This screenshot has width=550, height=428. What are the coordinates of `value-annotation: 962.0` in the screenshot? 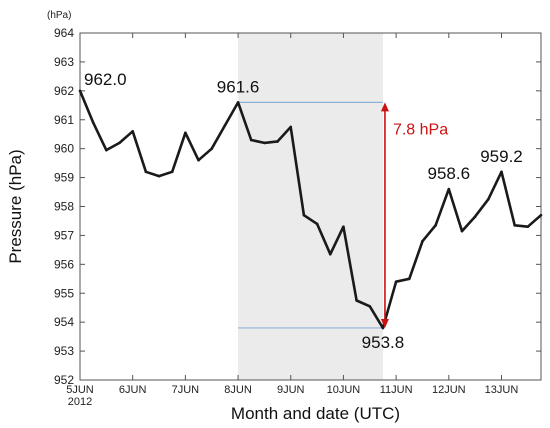 It's located at (105, 79).